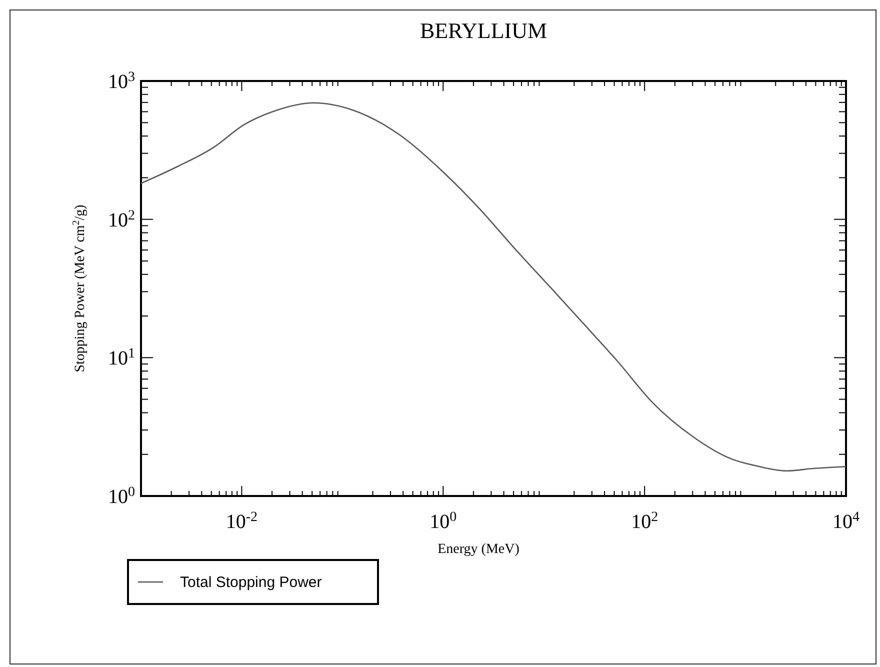 This screenshot has width=880, height=667. What do you see at coordinates (242, 521) in the screenshot?
I see `x-tick-label: 10$^{-2}$` at bounding box center [242, 521].